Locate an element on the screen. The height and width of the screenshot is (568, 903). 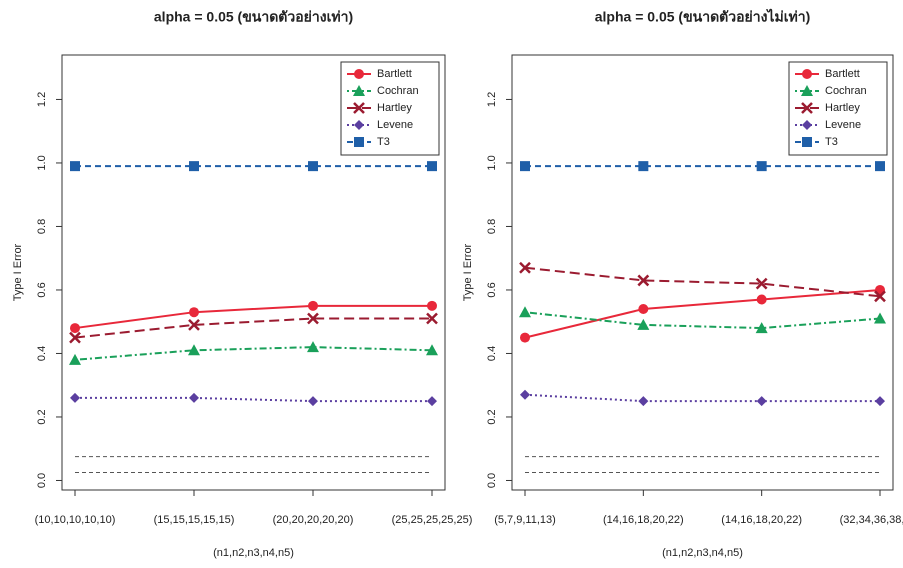
x-tick-label: (20,20,20,20,20) is located at coordinates (313, 520).